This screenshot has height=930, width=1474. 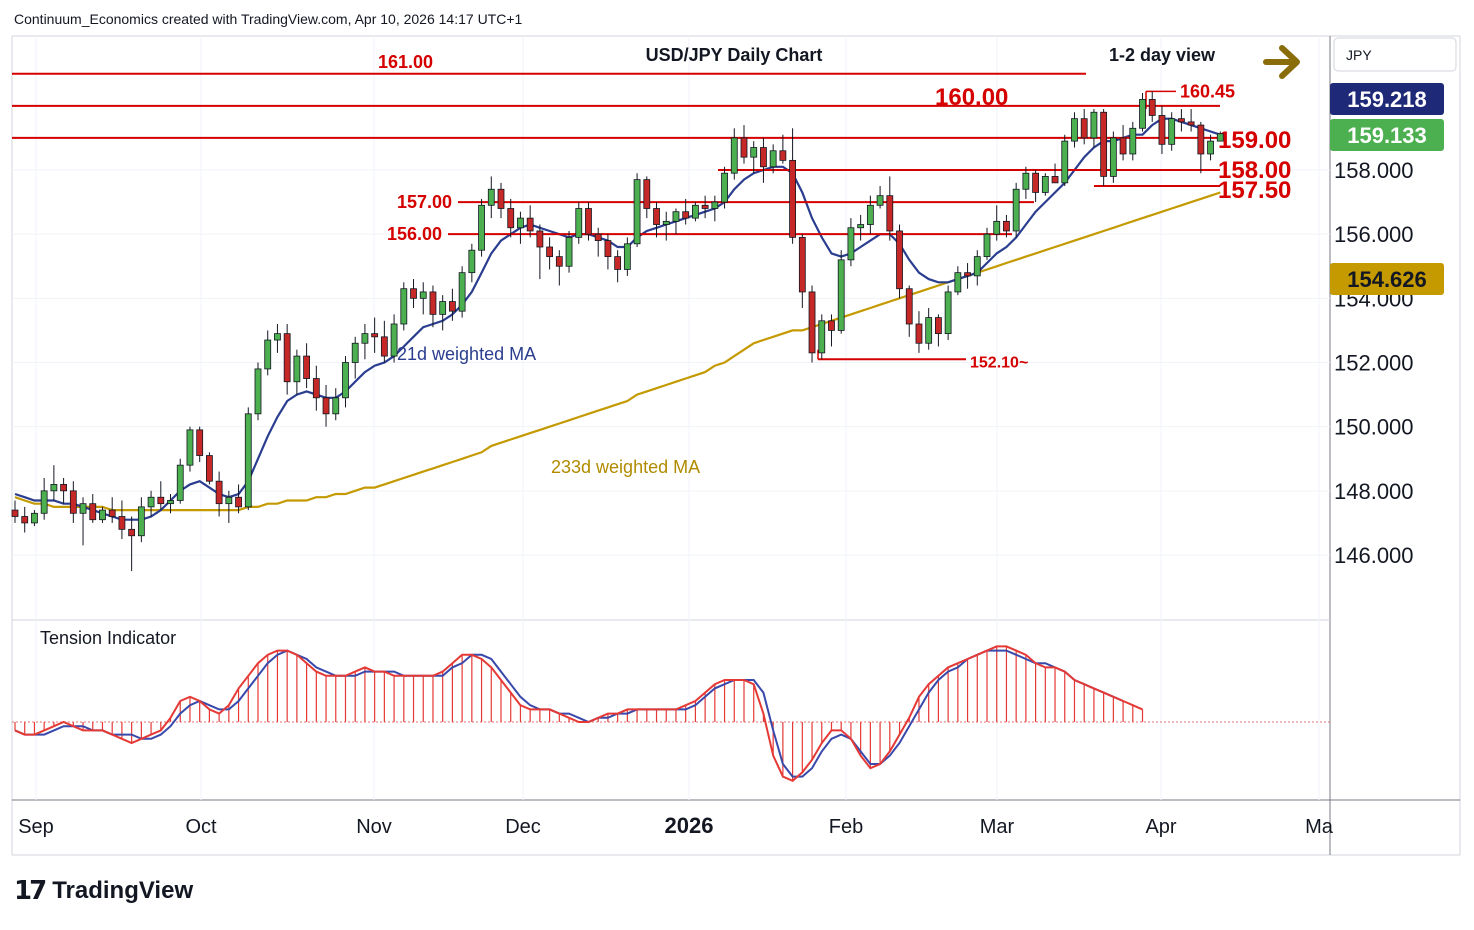 I want to click on level-label: 161.00, so click(x=405, y=62).